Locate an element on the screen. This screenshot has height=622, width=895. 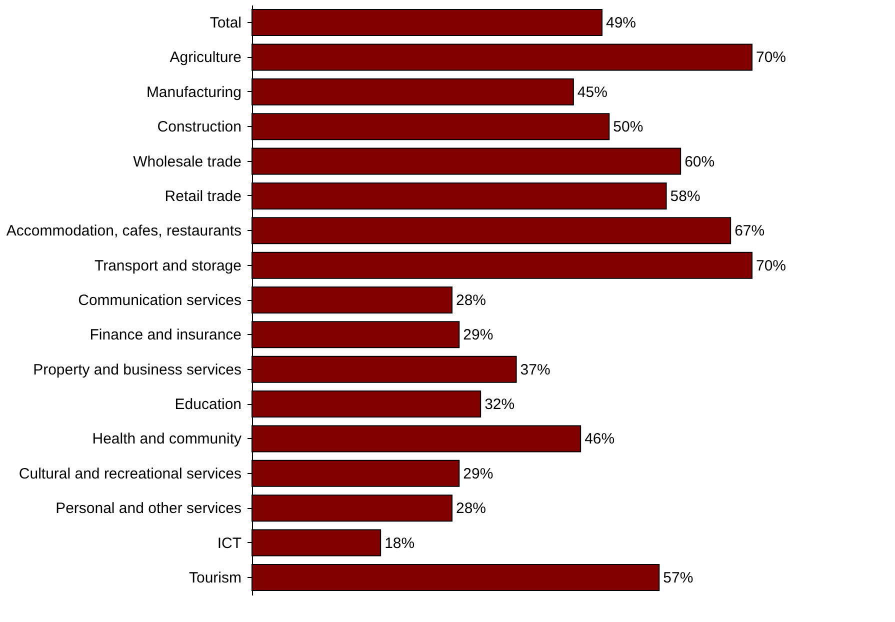
data-label: 45% is located at coordinates (592, 92).